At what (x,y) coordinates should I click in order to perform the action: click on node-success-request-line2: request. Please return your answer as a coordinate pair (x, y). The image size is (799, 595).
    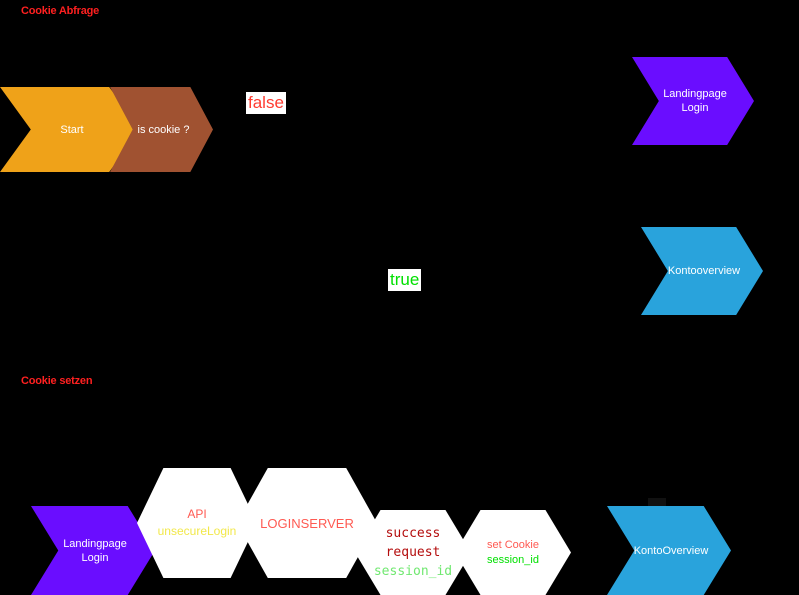
    Looking at the image, I should click on (413, 552).